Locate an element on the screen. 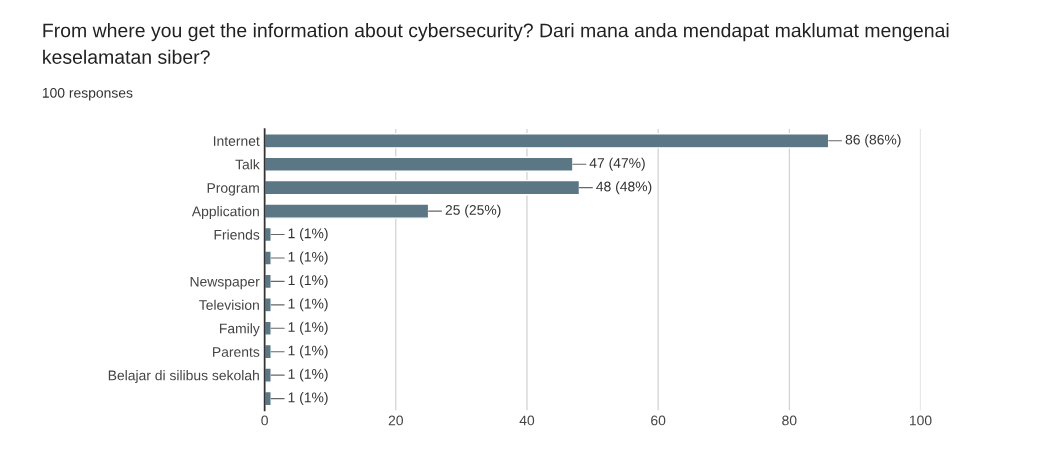  y-tick-label: Talk is located at coordinates (247, 164).